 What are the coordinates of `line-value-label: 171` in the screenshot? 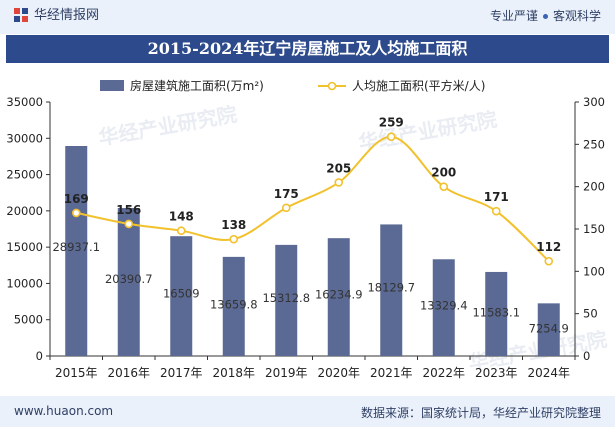 It's located at (496, 197).